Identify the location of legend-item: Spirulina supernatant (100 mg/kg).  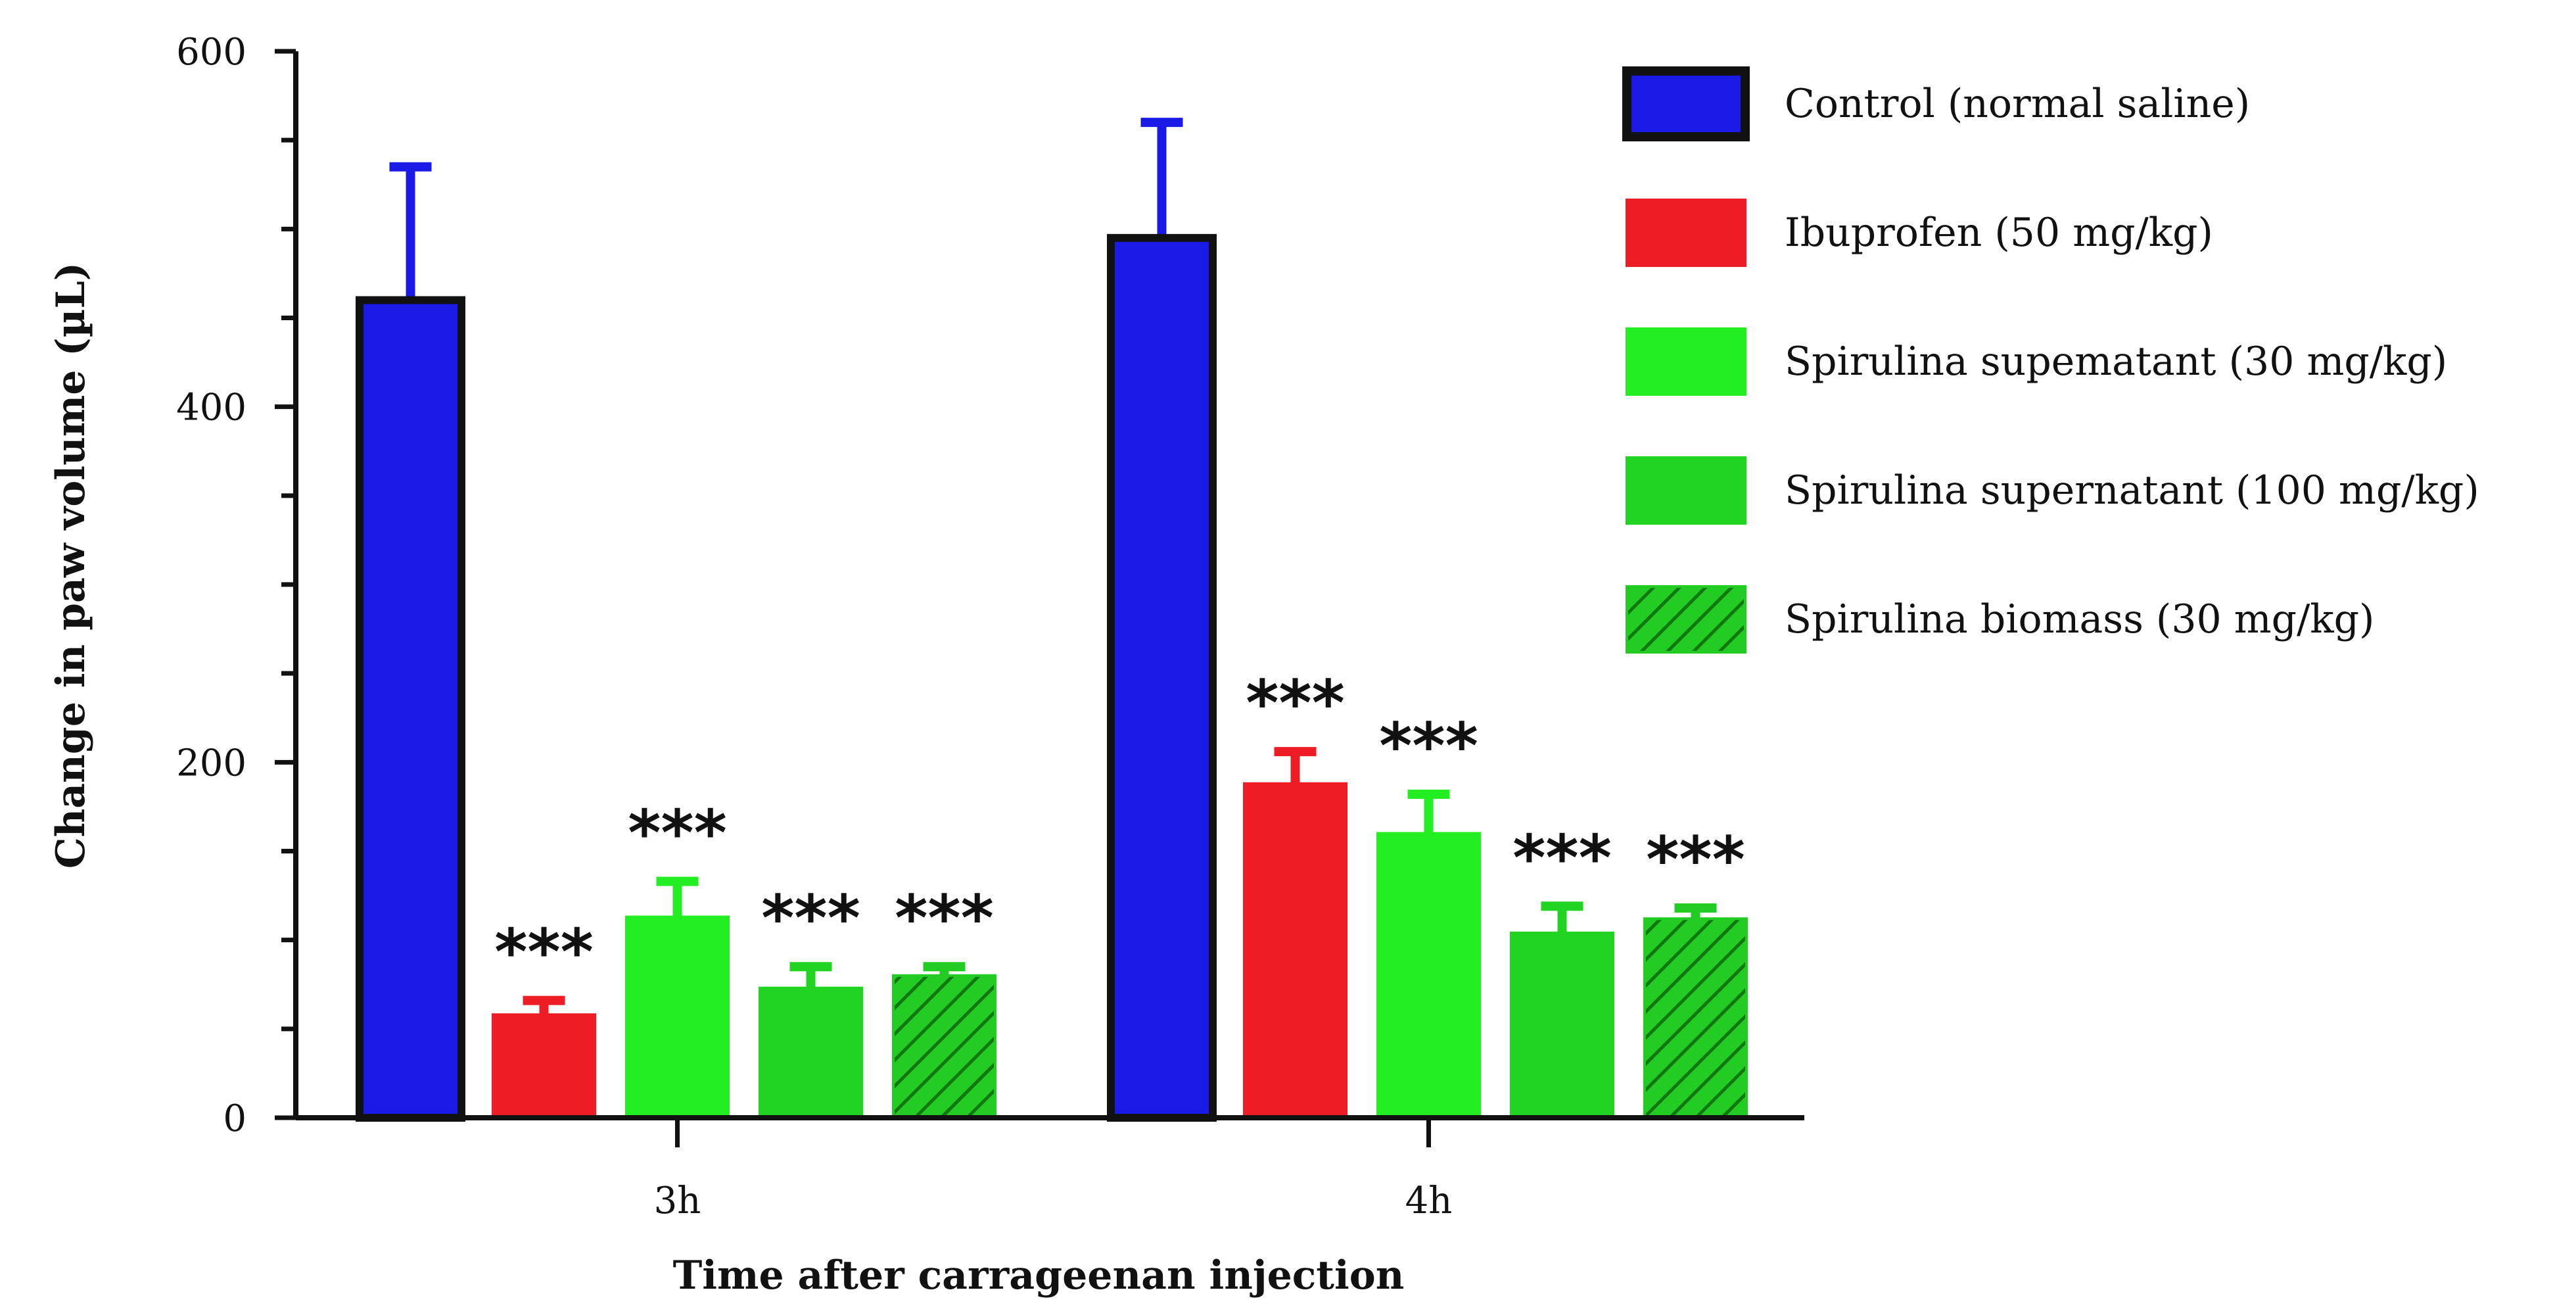
(2052, 490).